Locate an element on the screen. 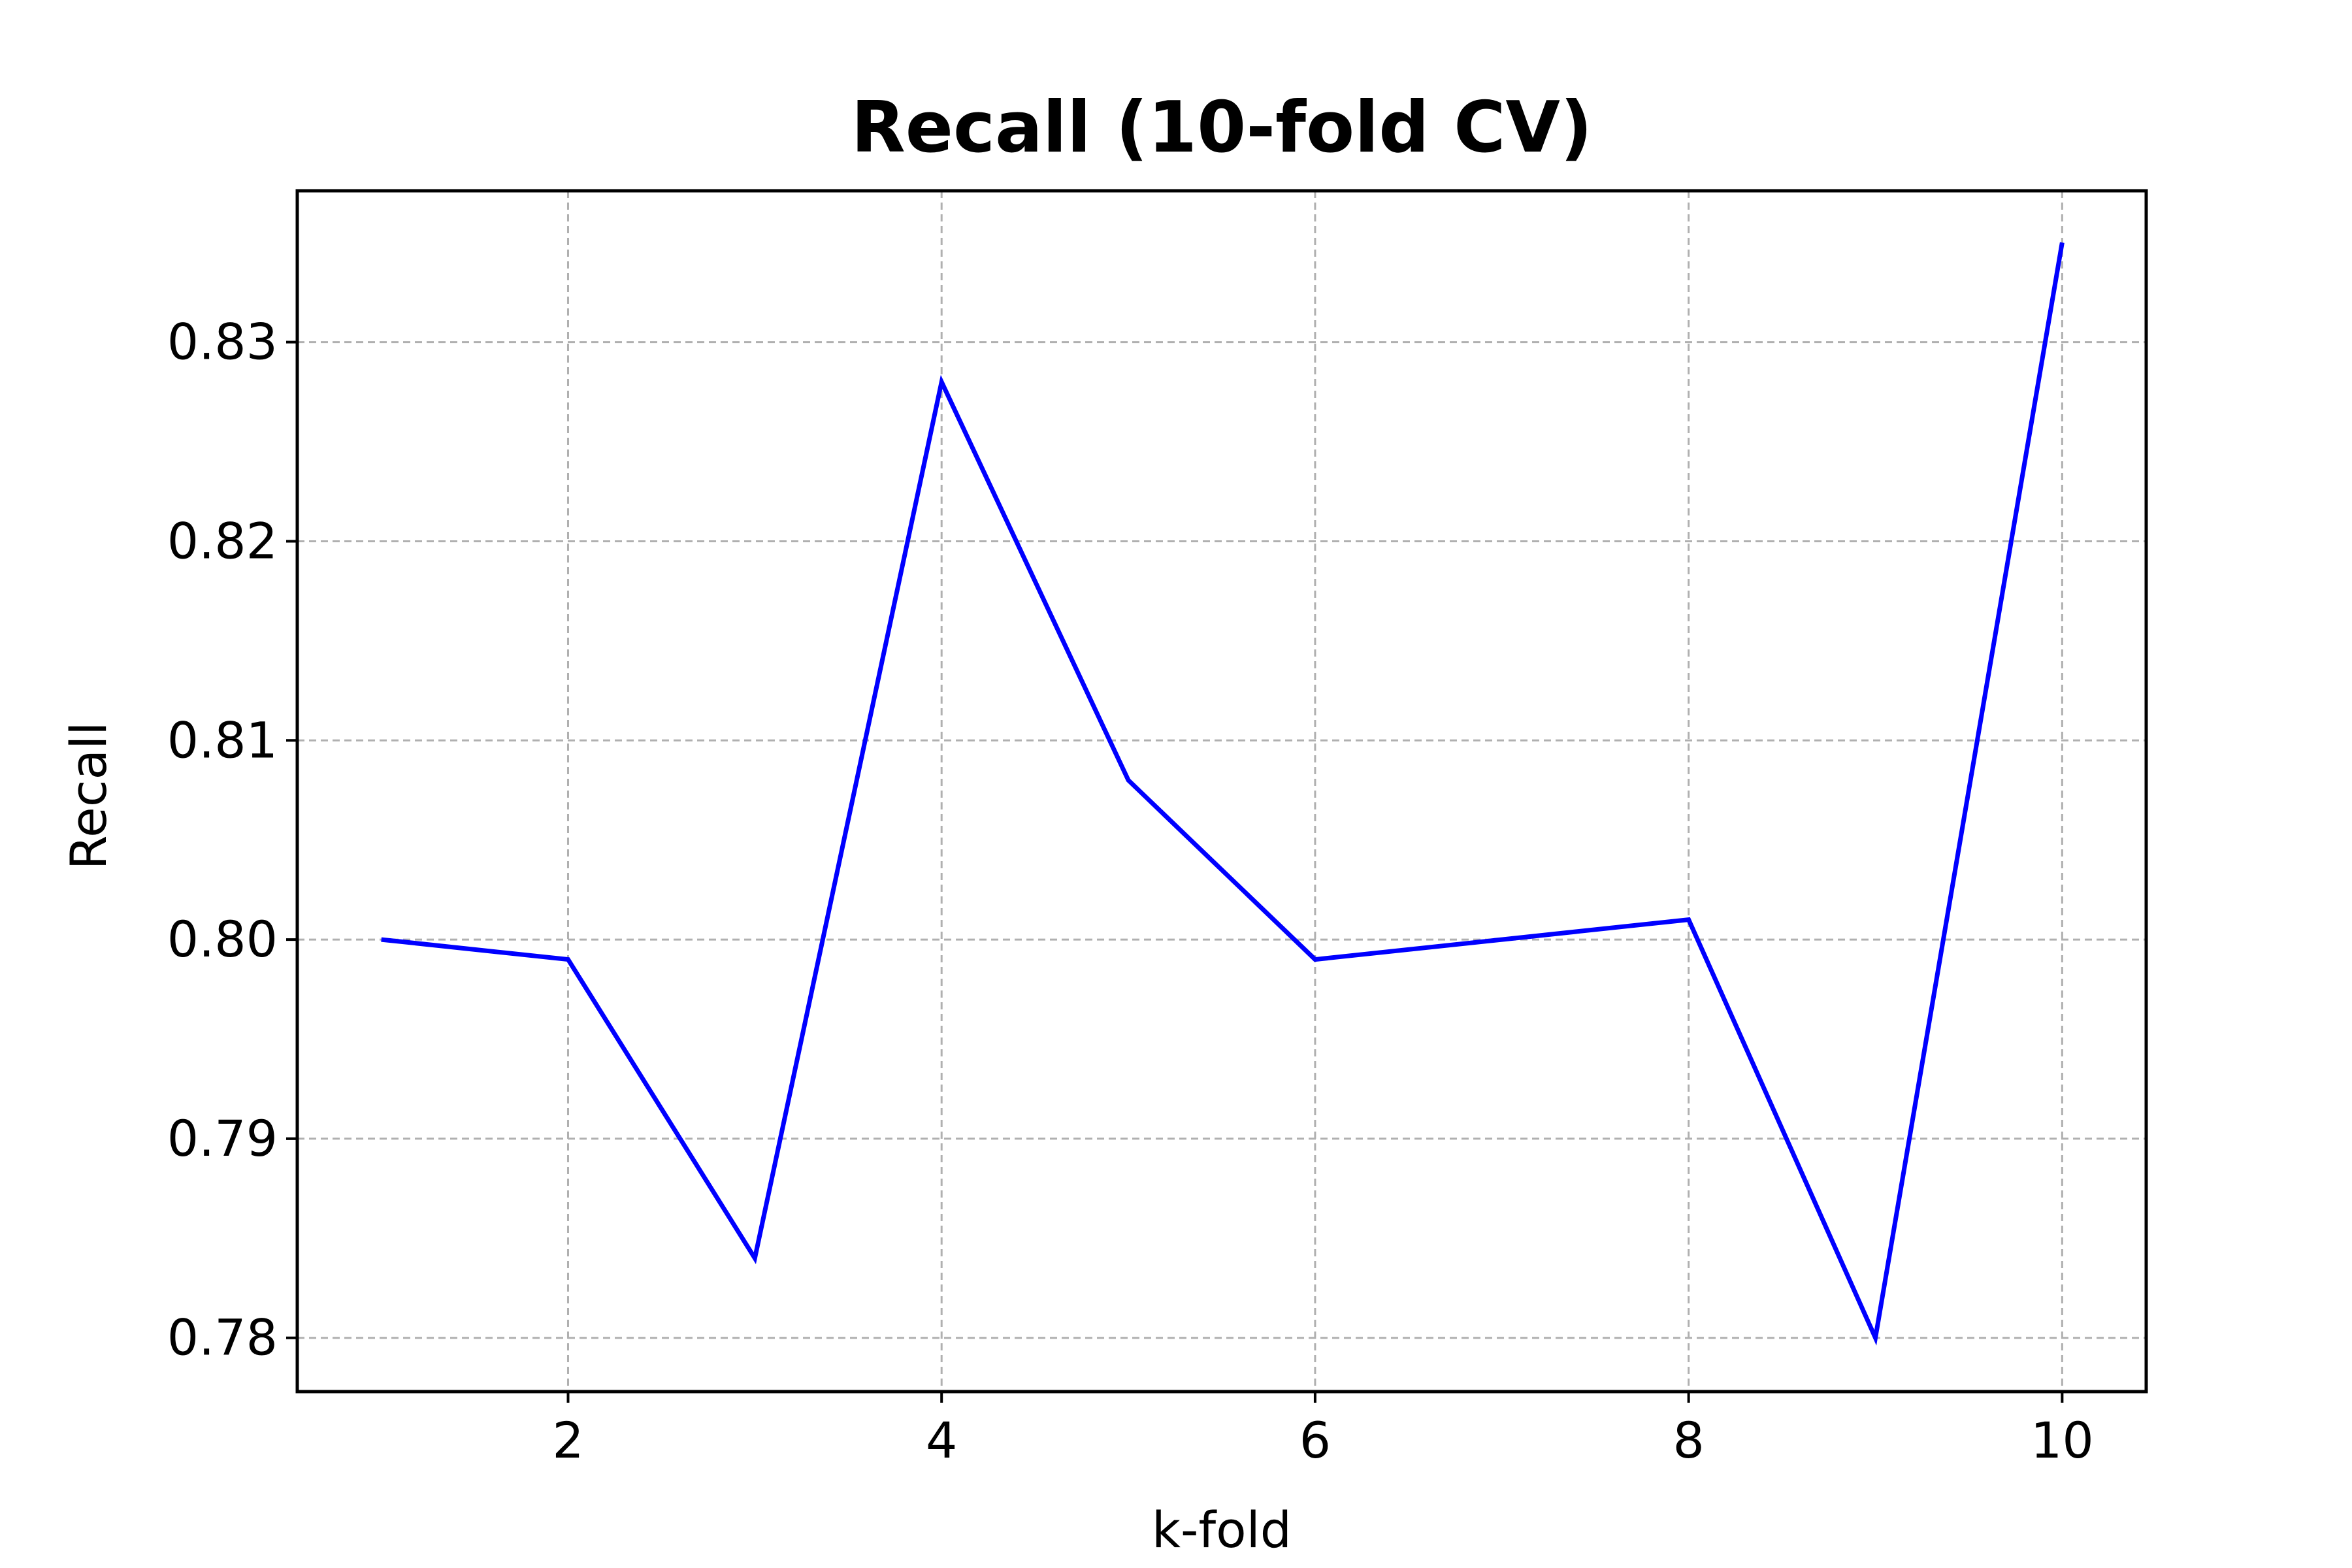 This screenshot has height=1568, width=2352. x-tick-label: 10 is located at coordinates (2062, 1440).